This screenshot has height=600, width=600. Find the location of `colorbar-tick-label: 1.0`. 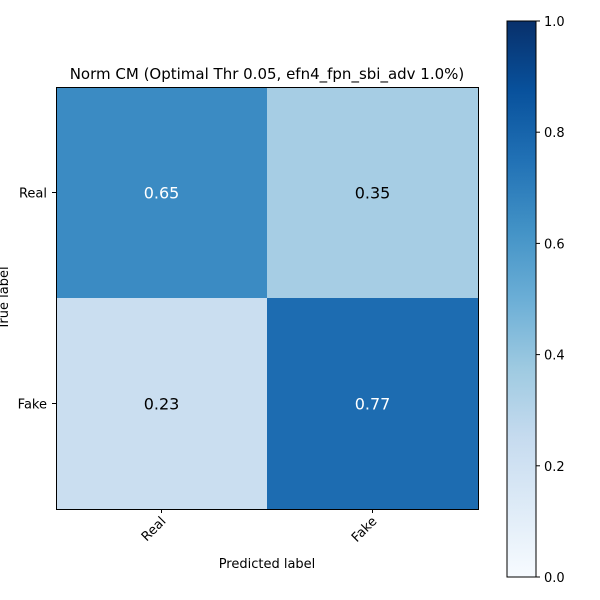

colorbar-tick-label: 1.0 is located at coordinates (554, 22).